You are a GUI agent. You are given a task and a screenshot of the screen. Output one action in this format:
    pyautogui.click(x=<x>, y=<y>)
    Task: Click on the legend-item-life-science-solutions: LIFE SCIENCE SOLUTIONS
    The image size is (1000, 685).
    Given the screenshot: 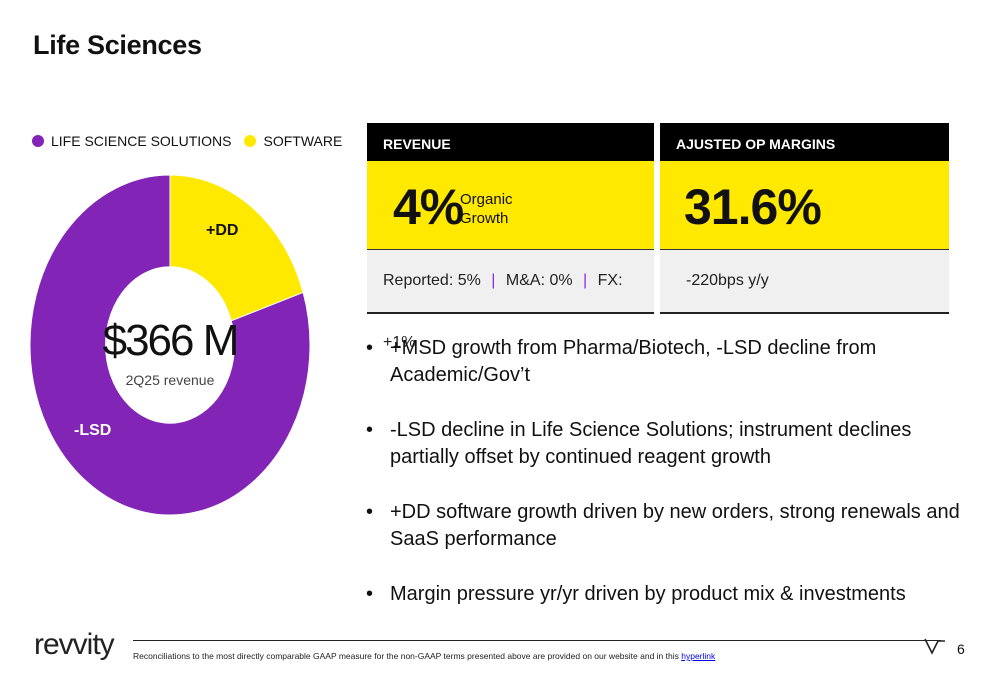 What is the action you would take?
    pyautogui.click(x=131, y=141)
    